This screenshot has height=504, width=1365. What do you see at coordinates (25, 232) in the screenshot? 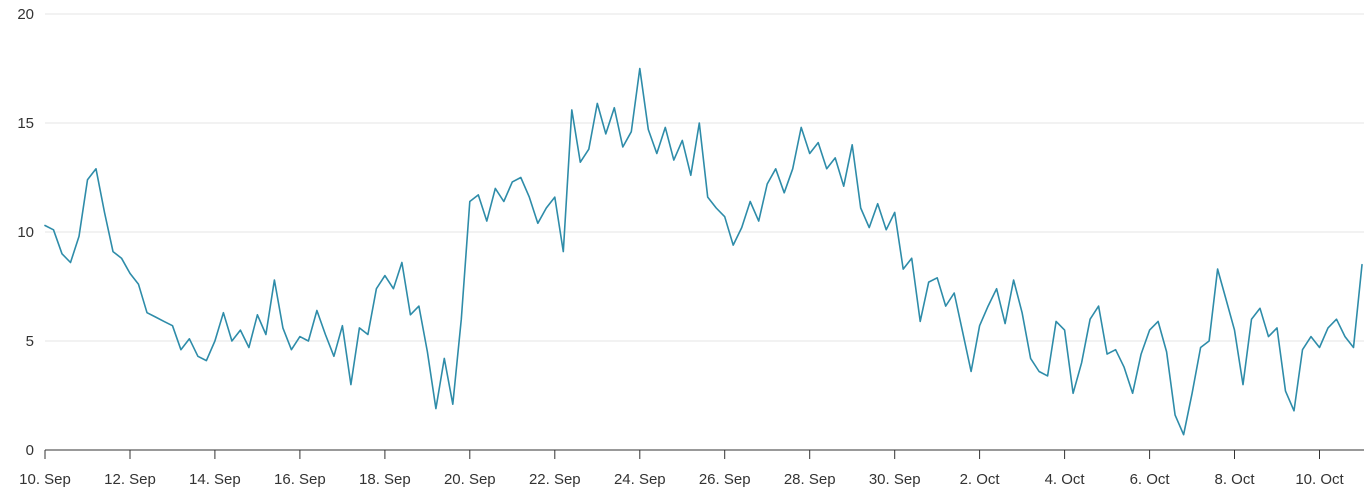
I see `y-tick-label: 10` at bounding box center [25, 232].